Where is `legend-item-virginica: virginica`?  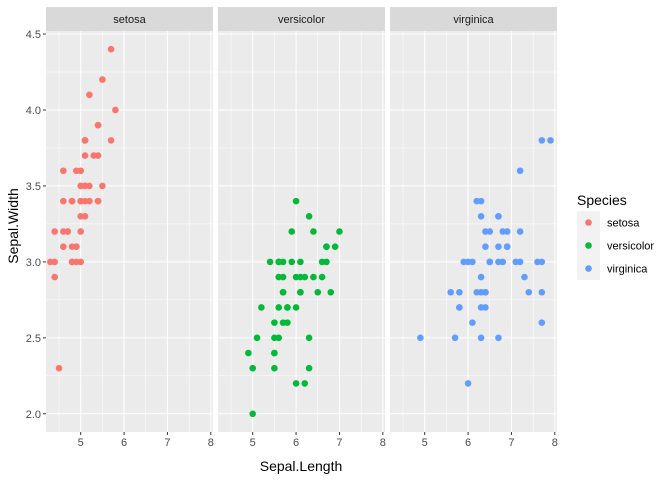 legend-item-virginica: virginica is located at coordinates (612, 268).